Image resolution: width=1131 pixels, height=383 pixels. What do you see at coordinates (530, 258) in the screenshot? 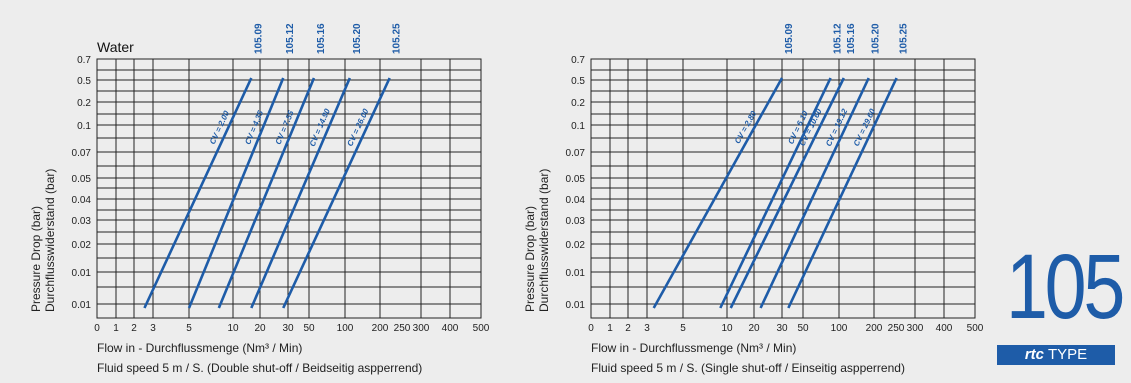
I see `chart-2-ylabel-line1: Pressure Drop (bar)` at bounding box center [530, 258].